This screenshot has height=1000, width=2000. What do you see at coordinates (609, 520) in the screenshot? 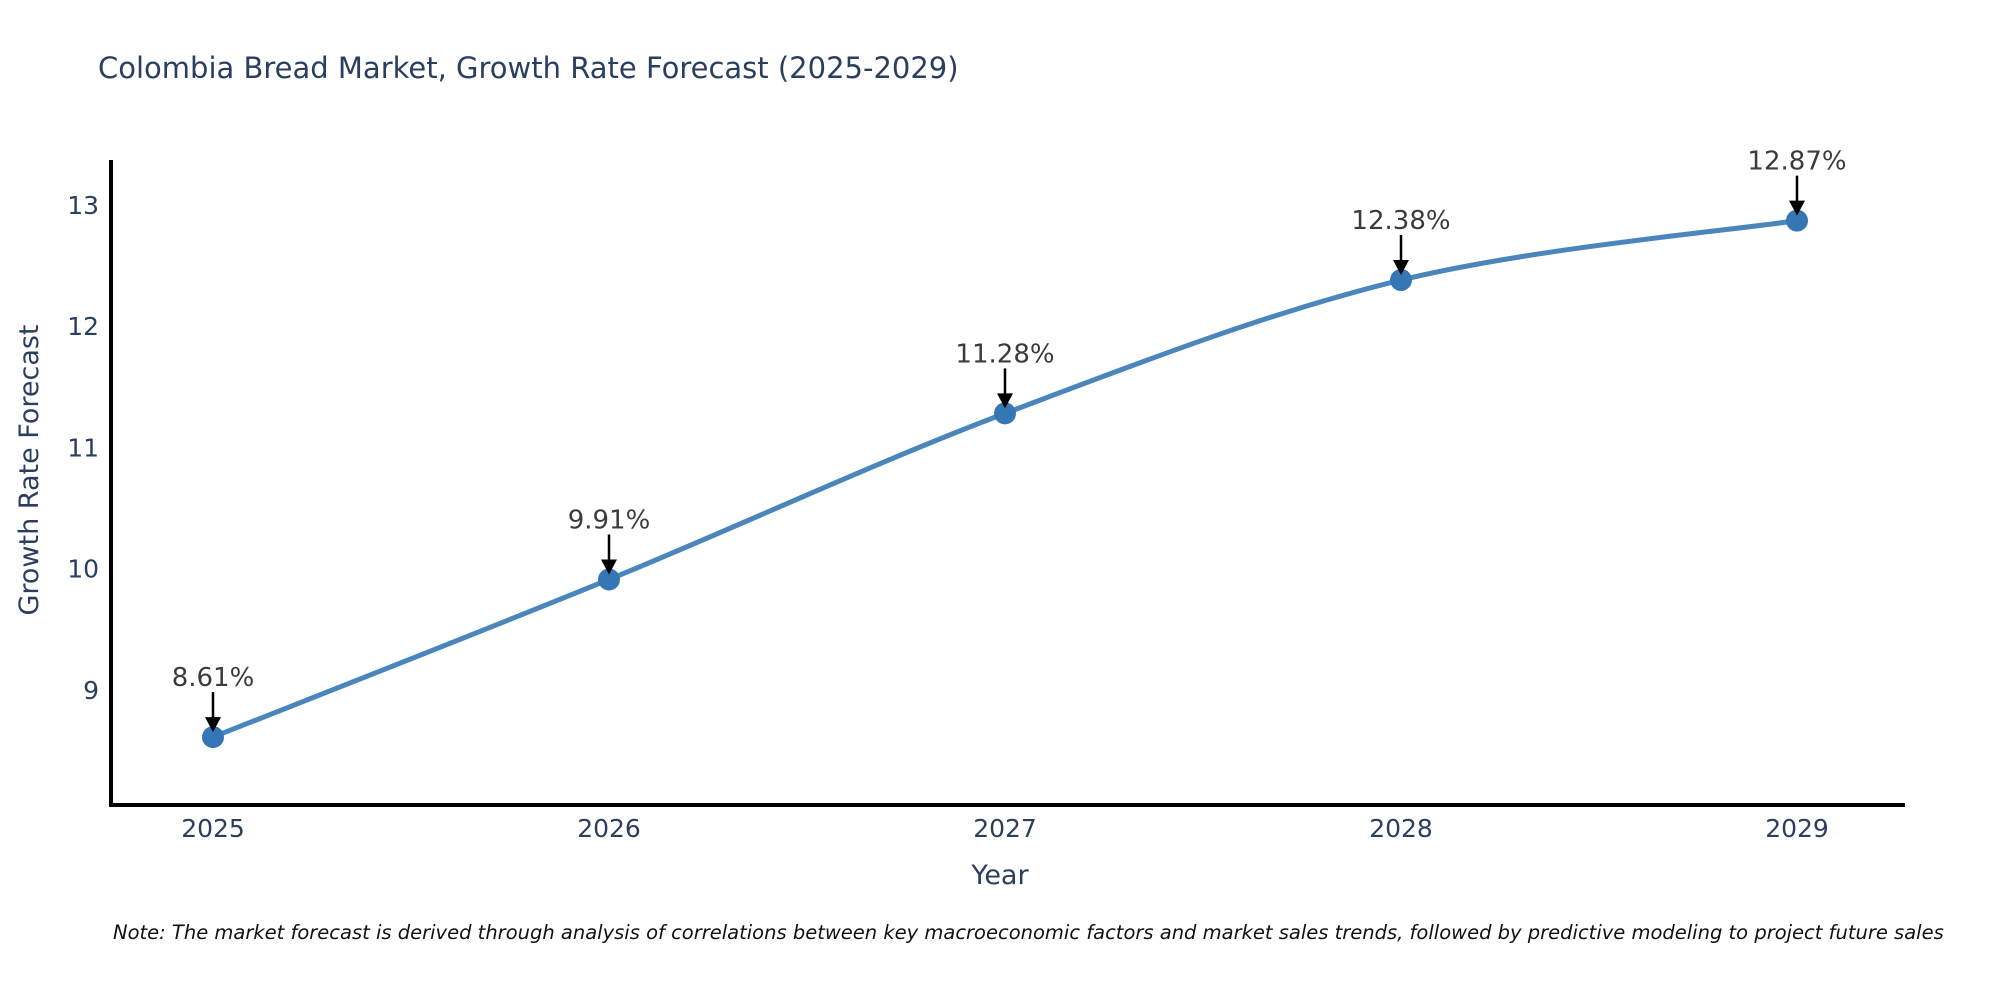
I see `data-point-label: 9.91%` at bounding box center [609, 520].